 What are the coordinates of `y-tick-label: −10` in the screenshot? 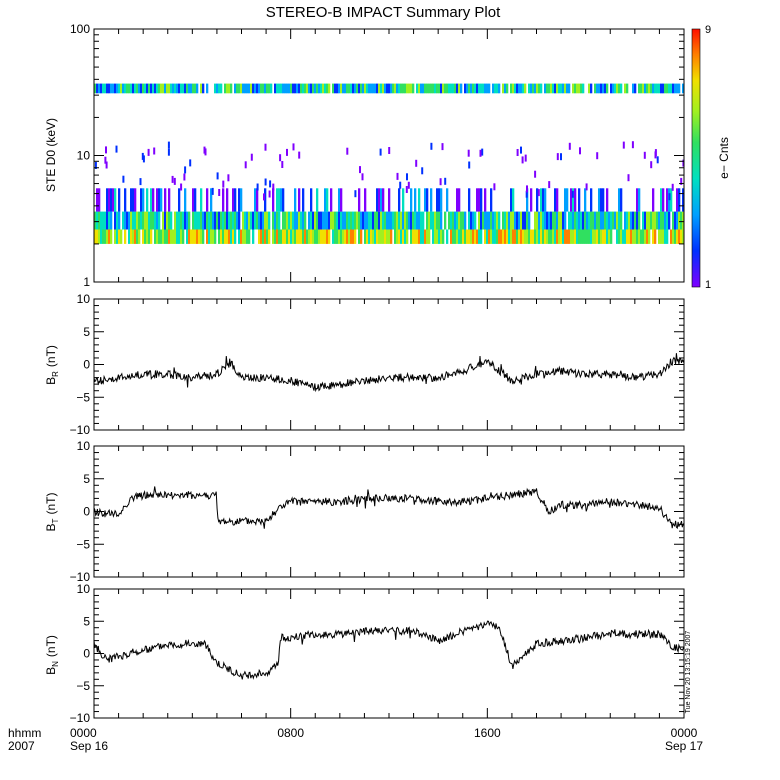 It's located at (80, 430).